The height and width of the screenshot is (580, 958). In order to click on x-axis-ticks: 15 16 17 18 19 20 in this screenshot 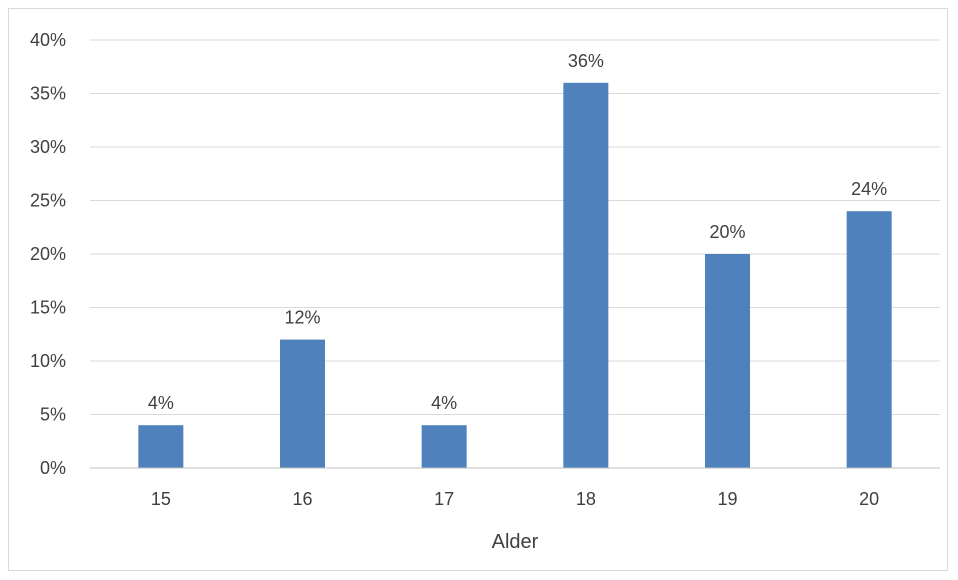, I will do `click(515, 499)`.